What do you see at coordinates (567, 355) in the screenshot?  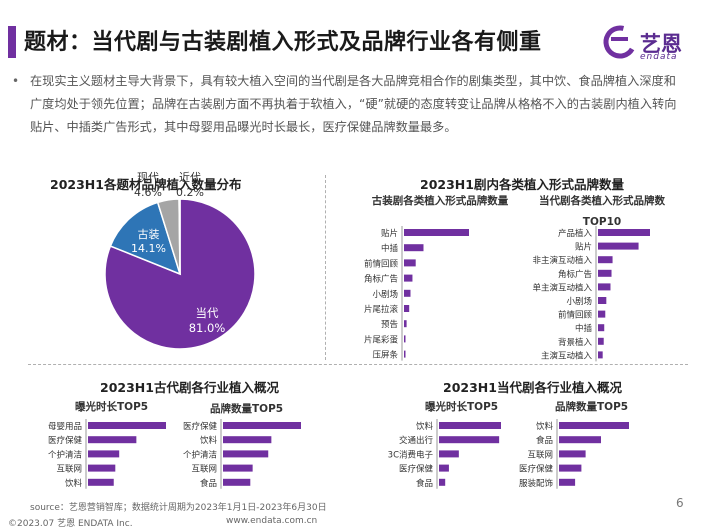 I see `bar-label: 主演互动植入` at bounding box center [567, 355].